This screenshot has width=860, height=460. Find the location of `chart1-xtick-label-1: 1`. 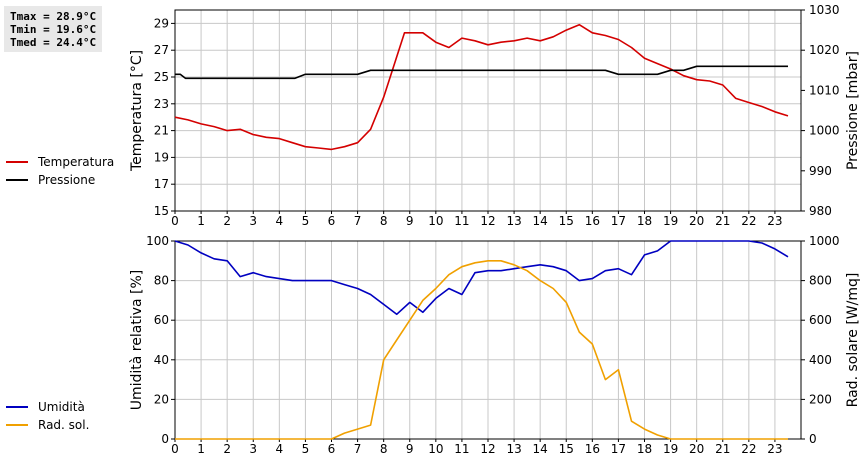

chart1-xtick-label-1: 1 is located at coordinates (201, 221).